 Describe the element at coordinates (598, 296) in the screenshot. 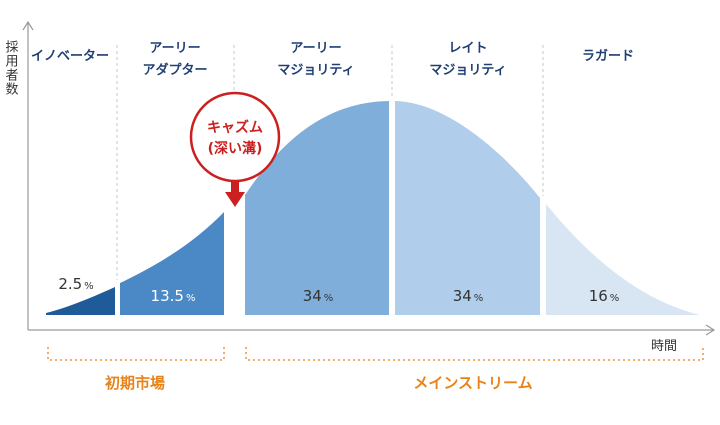

I see `percent-laggards-value: 16` at that location.